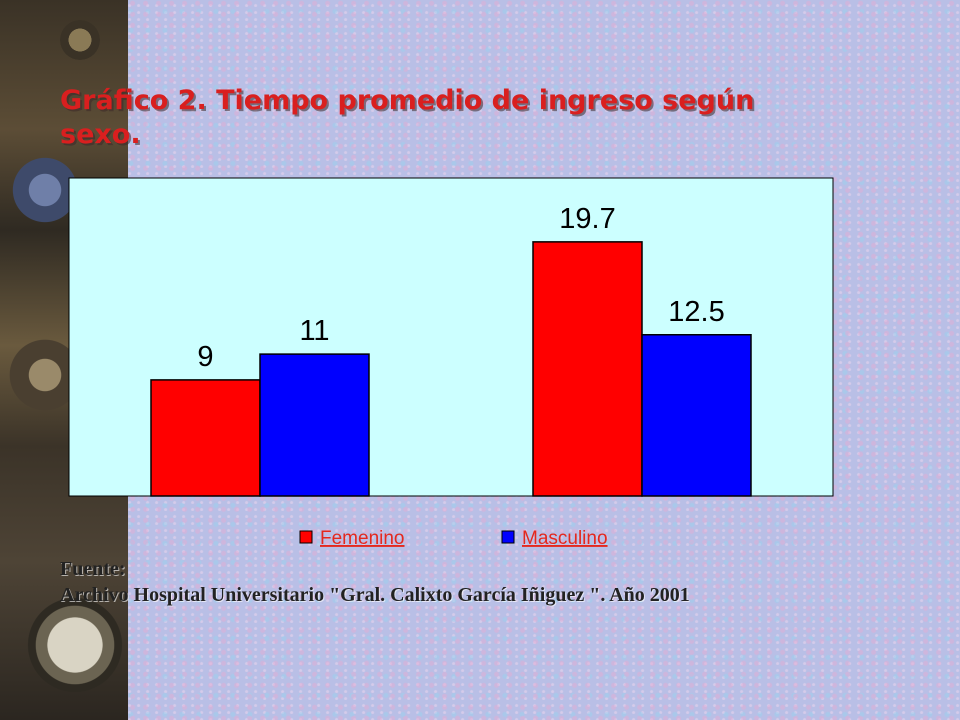 Image resolution: width=960 pixels, height=720 pixels. What do you see at coordinates (587, 219) in the screenshot?
I see `data-label-femenino-1: 19.7` at bounding box center [587, 219].